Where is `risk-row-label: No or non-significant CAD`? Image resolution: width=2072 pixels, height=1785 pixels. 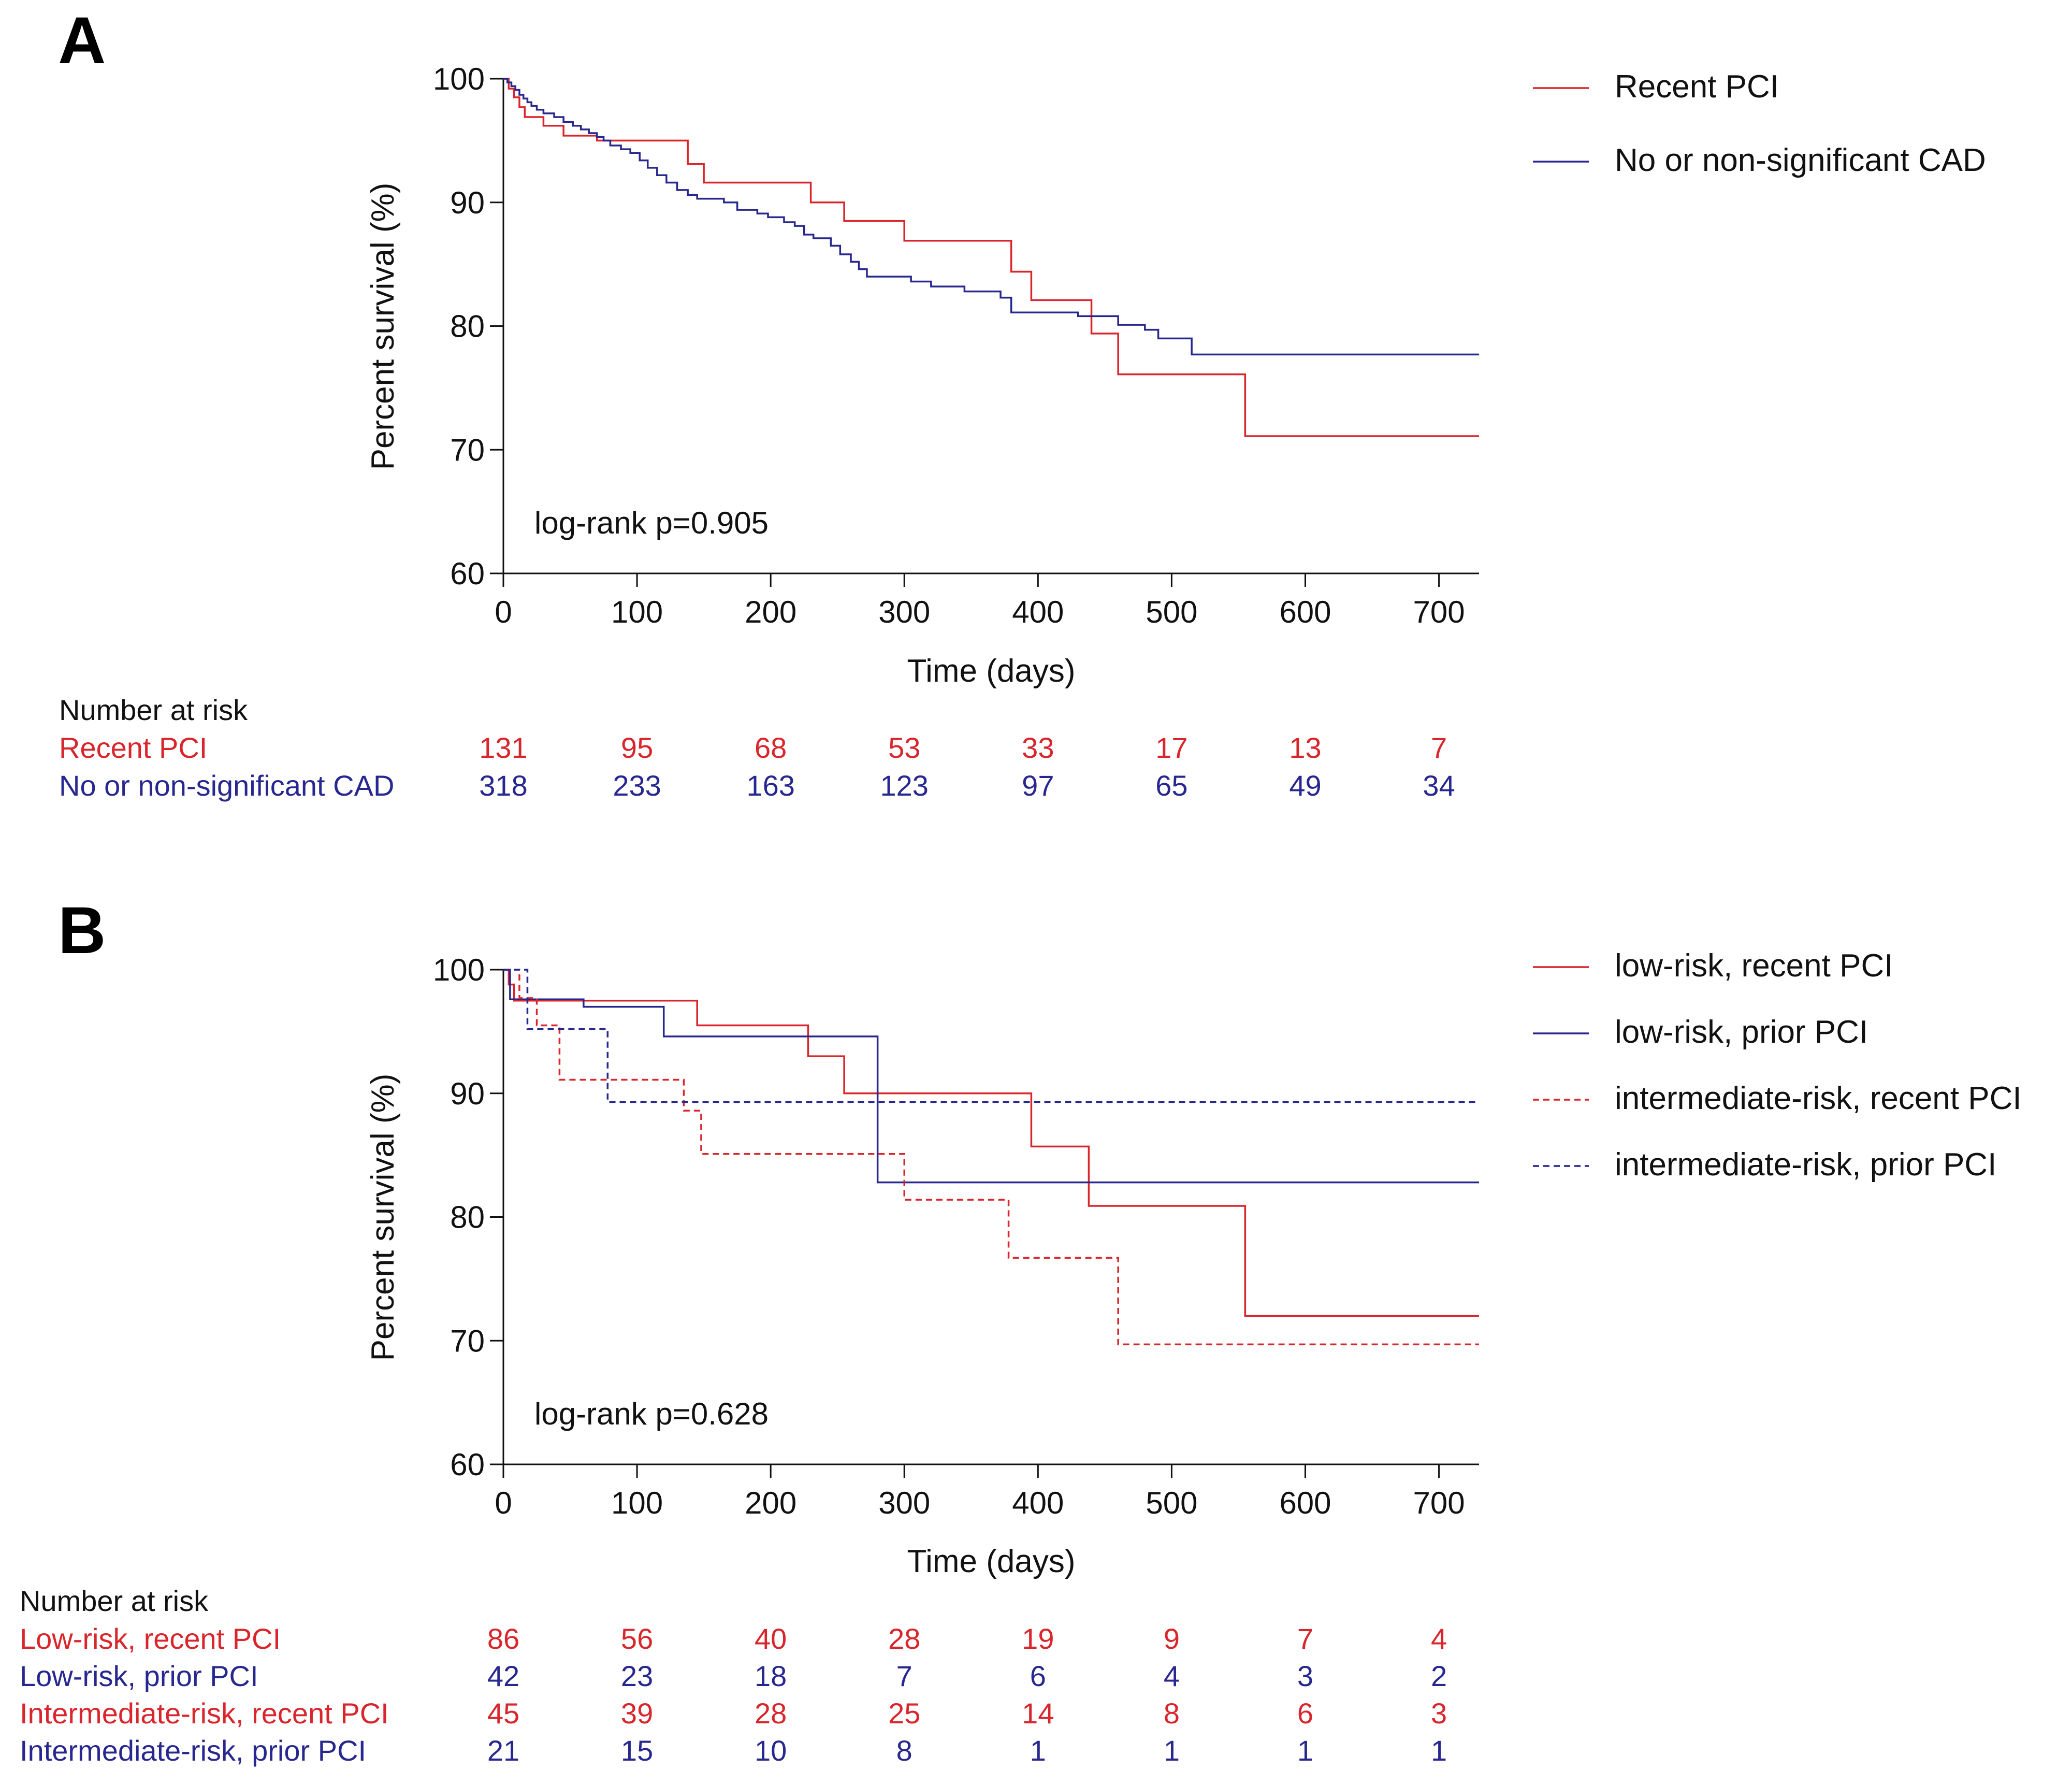 risk-row-label: No or non-significant CAD is located at coordinates (226, 785).